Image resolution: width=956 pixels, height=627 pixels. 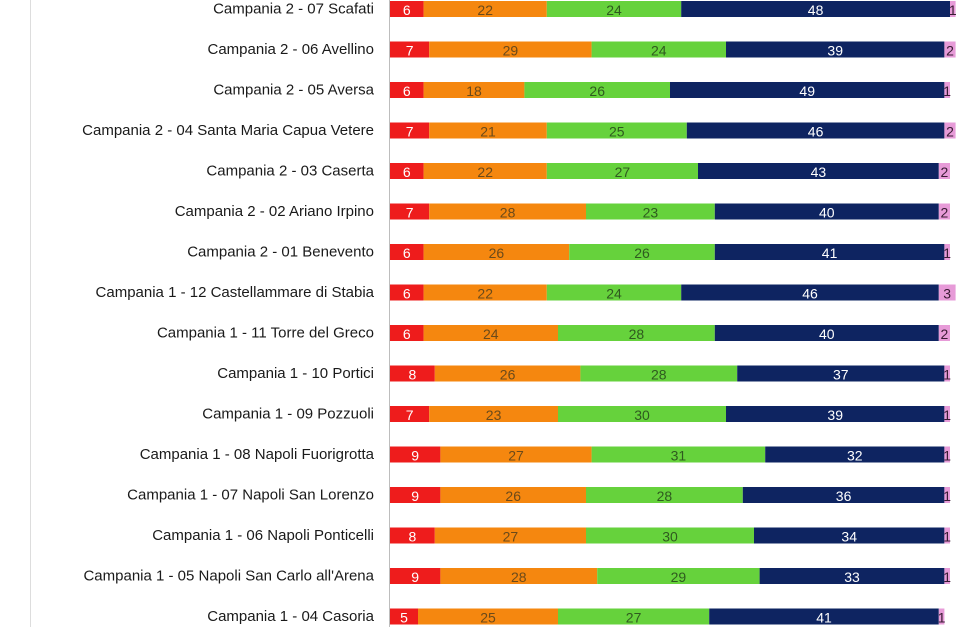 I want to click on category-label: Campania 1 - 04 Casoria, so click(x=290, y=616).